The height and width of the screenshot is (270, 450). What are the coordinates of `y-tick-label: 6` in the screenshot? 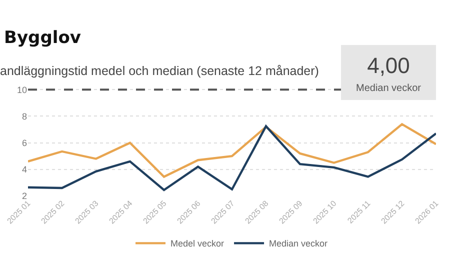 It's located at (24, 143).